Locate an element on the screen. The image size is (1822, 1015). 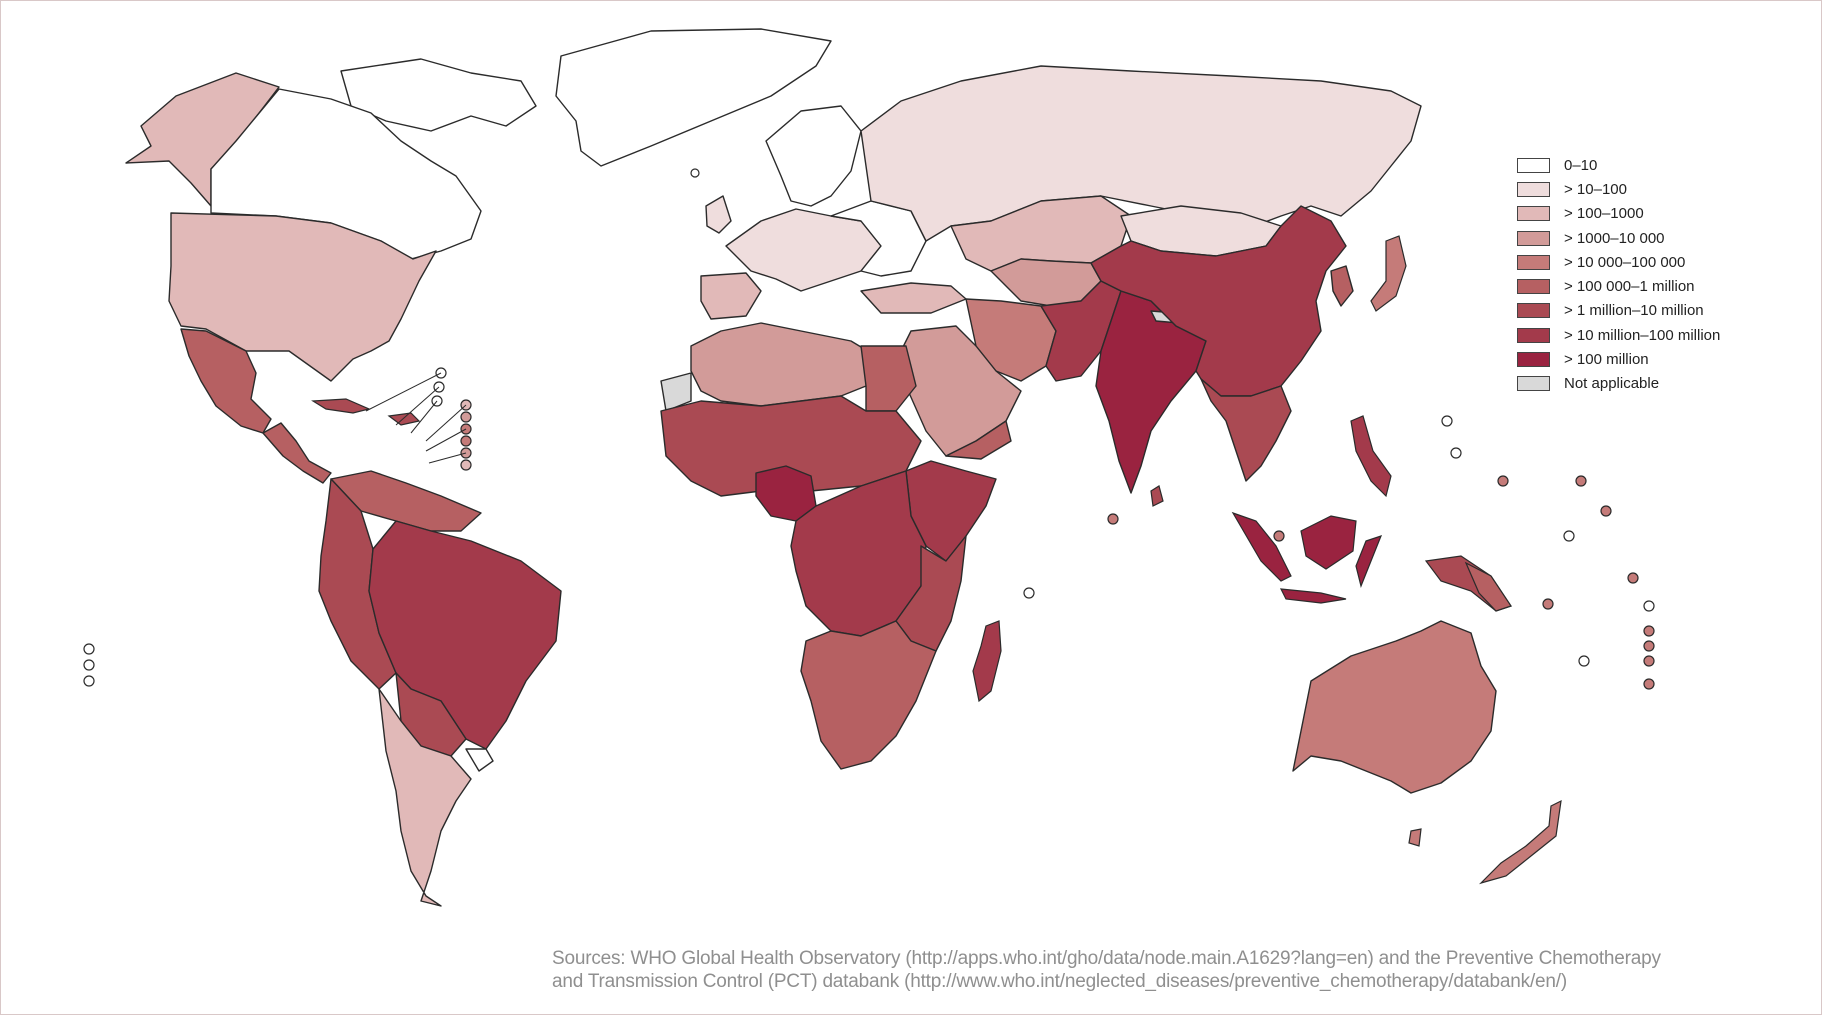
legend-label: > 10–100 is located at coordinates (1595, 189).